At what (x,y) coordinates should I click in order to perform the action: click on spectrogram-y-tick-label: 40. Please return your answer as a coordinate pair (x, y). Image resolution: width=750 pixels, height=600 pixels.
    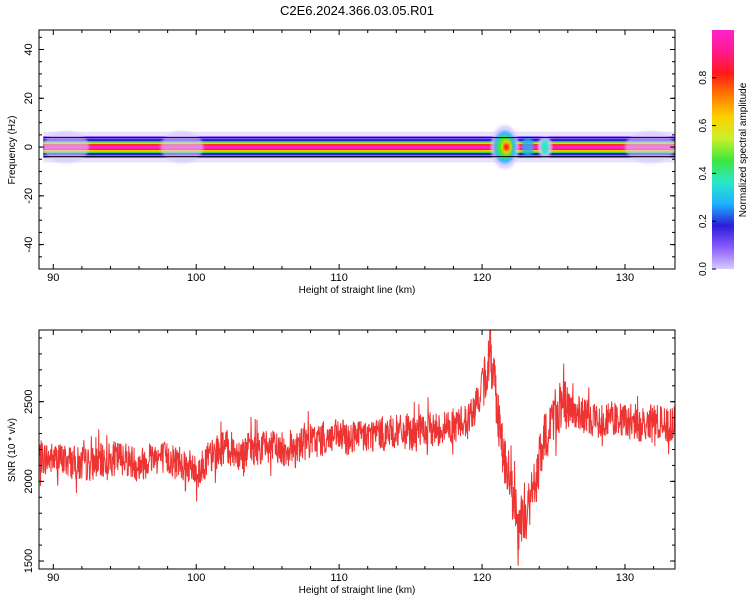
    Looking at the image, I should click on (29, 49).